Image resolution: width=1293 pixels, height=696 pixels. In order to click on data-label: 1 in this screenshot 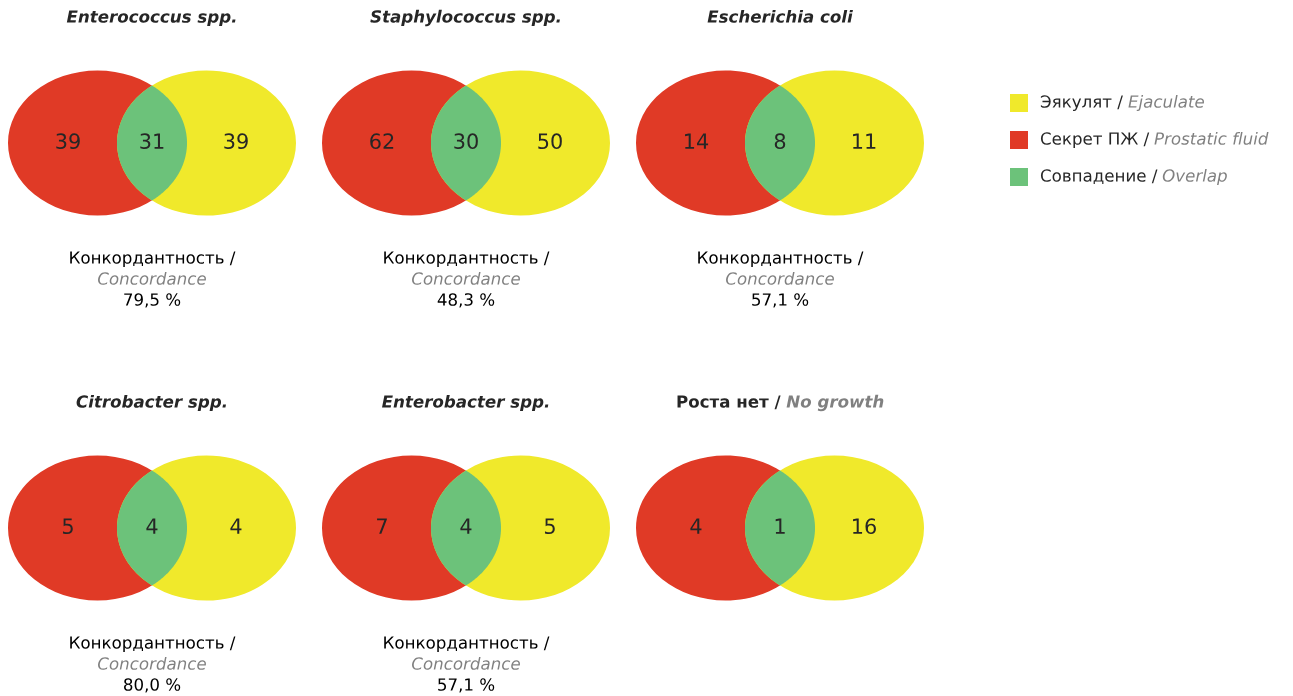, I will do `click(780, 526)`.